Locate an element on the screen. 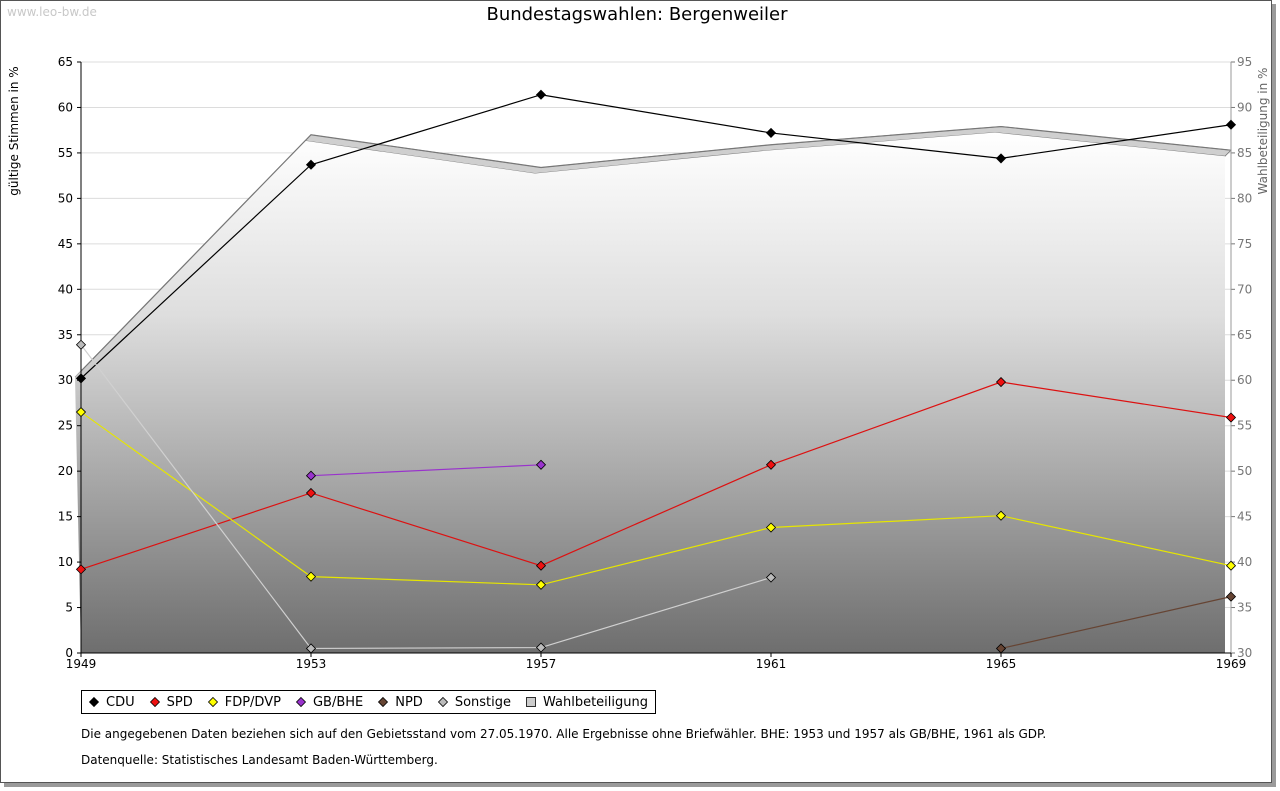  x-tick-label: 1969 is located at coordinates (1231, 664).